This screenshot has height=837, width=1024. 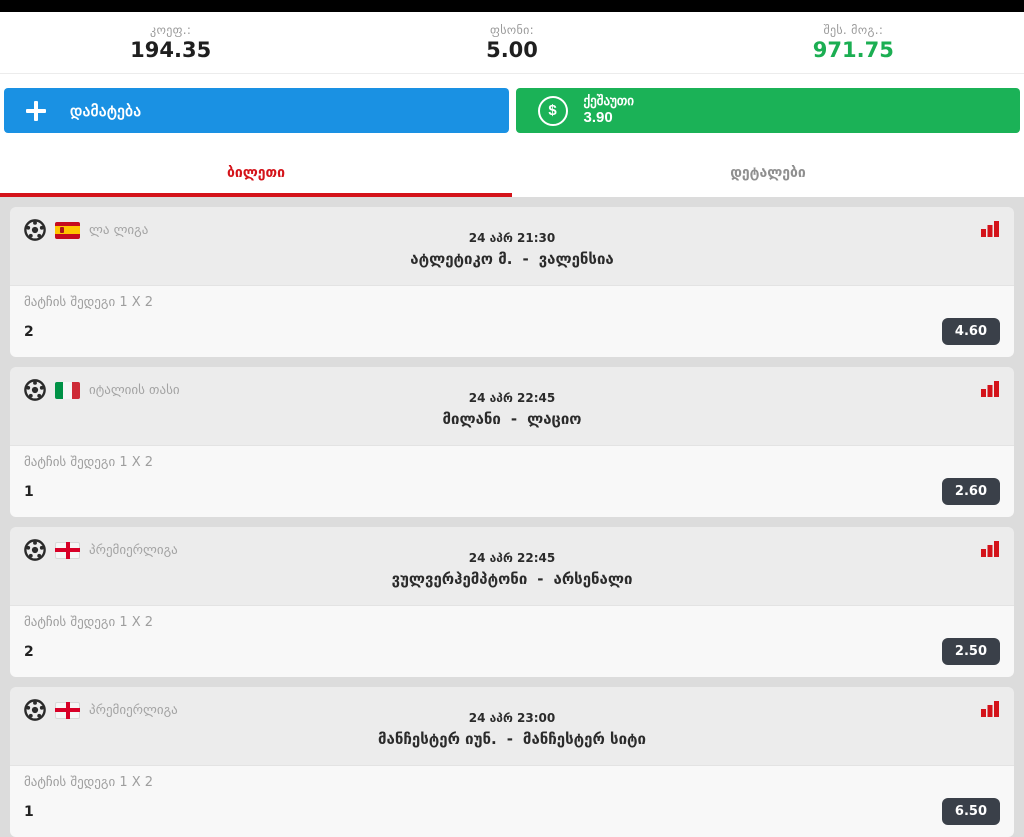 What do you see at coordinates (512, 331) in the screenshot?
I see `selection-row: 2 4.60` at bounding box center [512, 331].